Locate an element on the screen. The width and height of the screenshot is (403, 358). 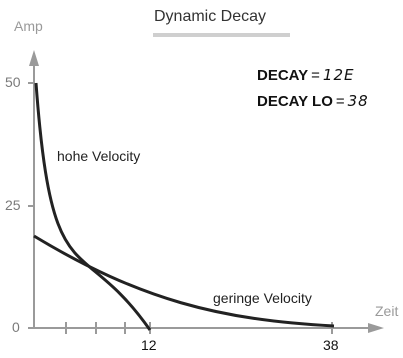
label-high-velocity: hohe Velocity is located at coordinates (99, 156).